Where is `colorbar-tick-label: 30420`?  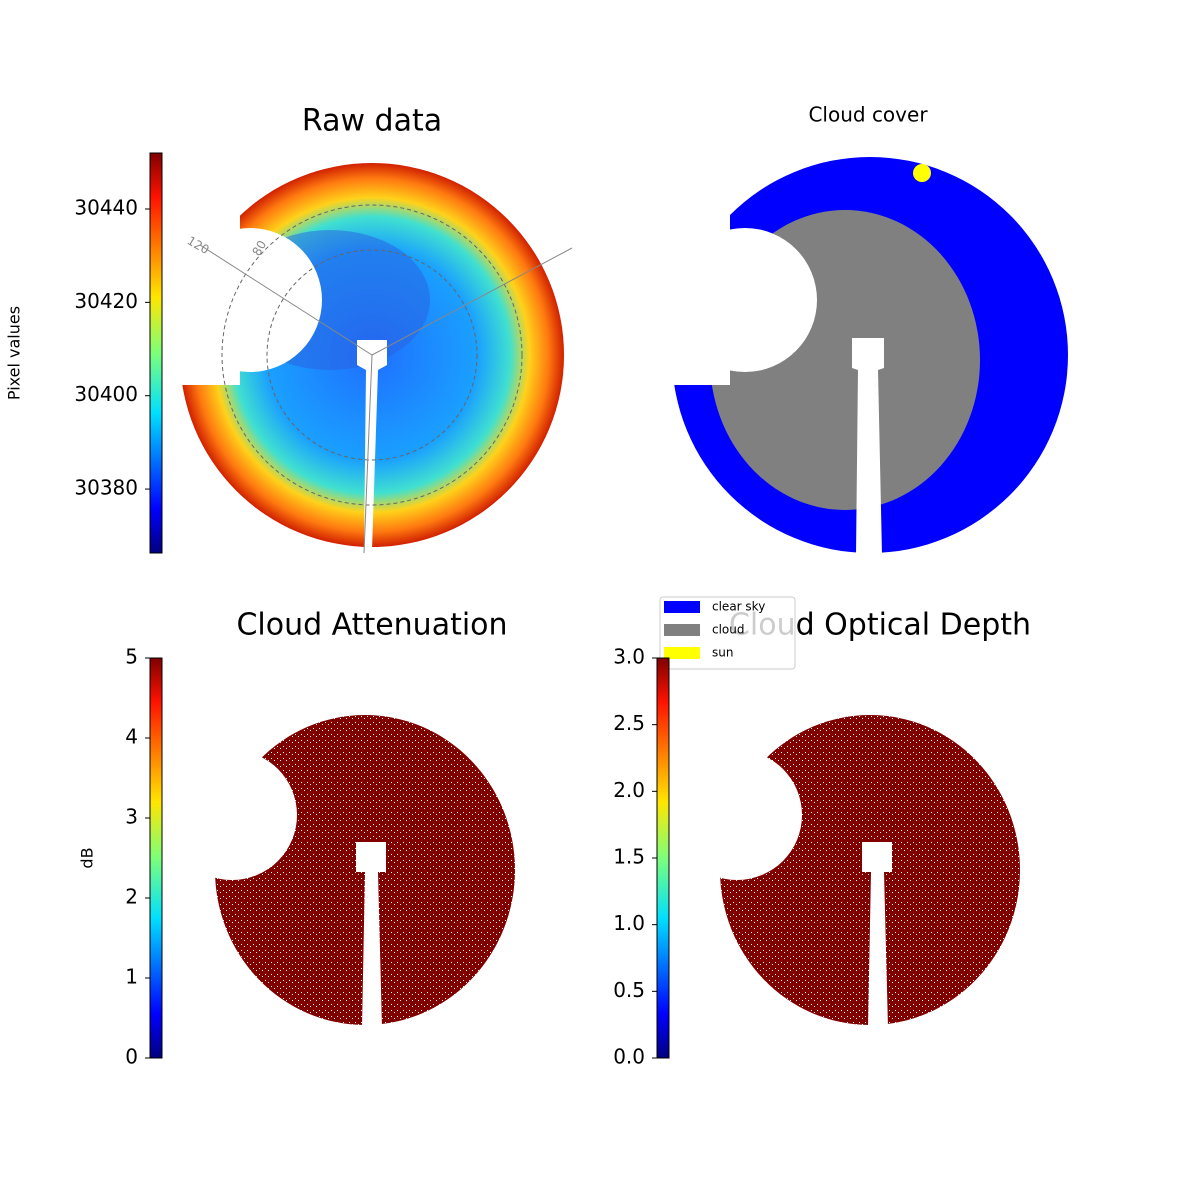 colorbar-tick-label: 30420 is located at coordinates (106, 301).